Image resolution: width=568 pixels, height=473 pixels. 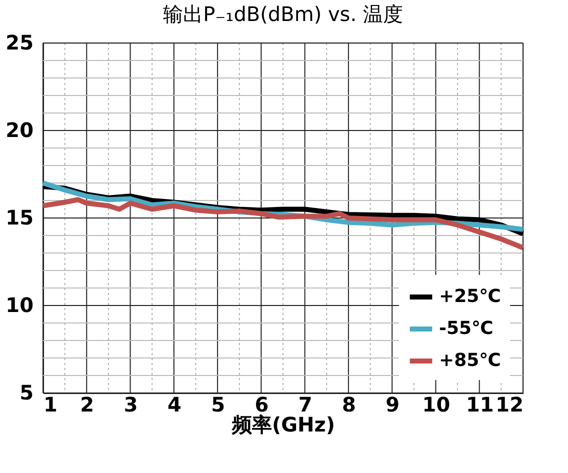 I want to click on x-tick-label: 5, so click(x=218, y=404).